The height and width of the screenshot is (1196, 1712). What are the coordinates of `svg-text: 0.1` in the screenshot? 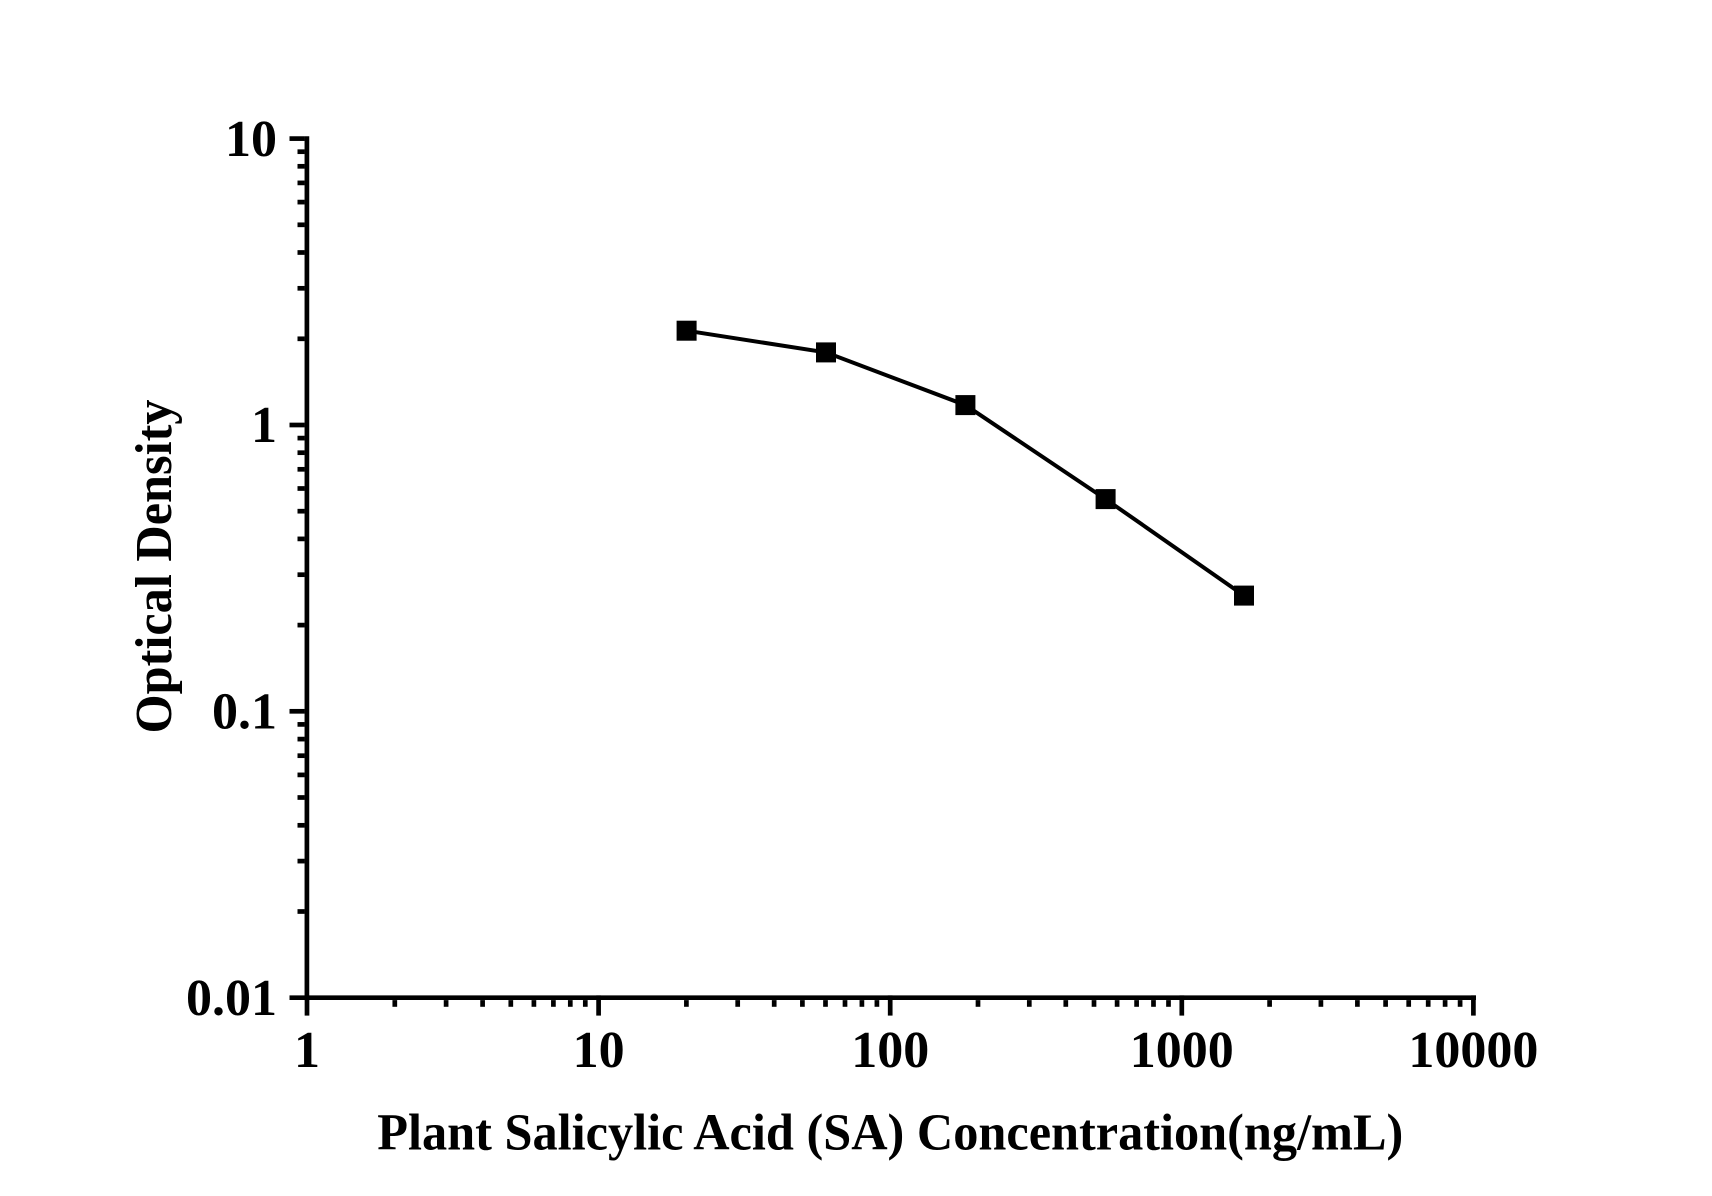 It's located at (244, 712).